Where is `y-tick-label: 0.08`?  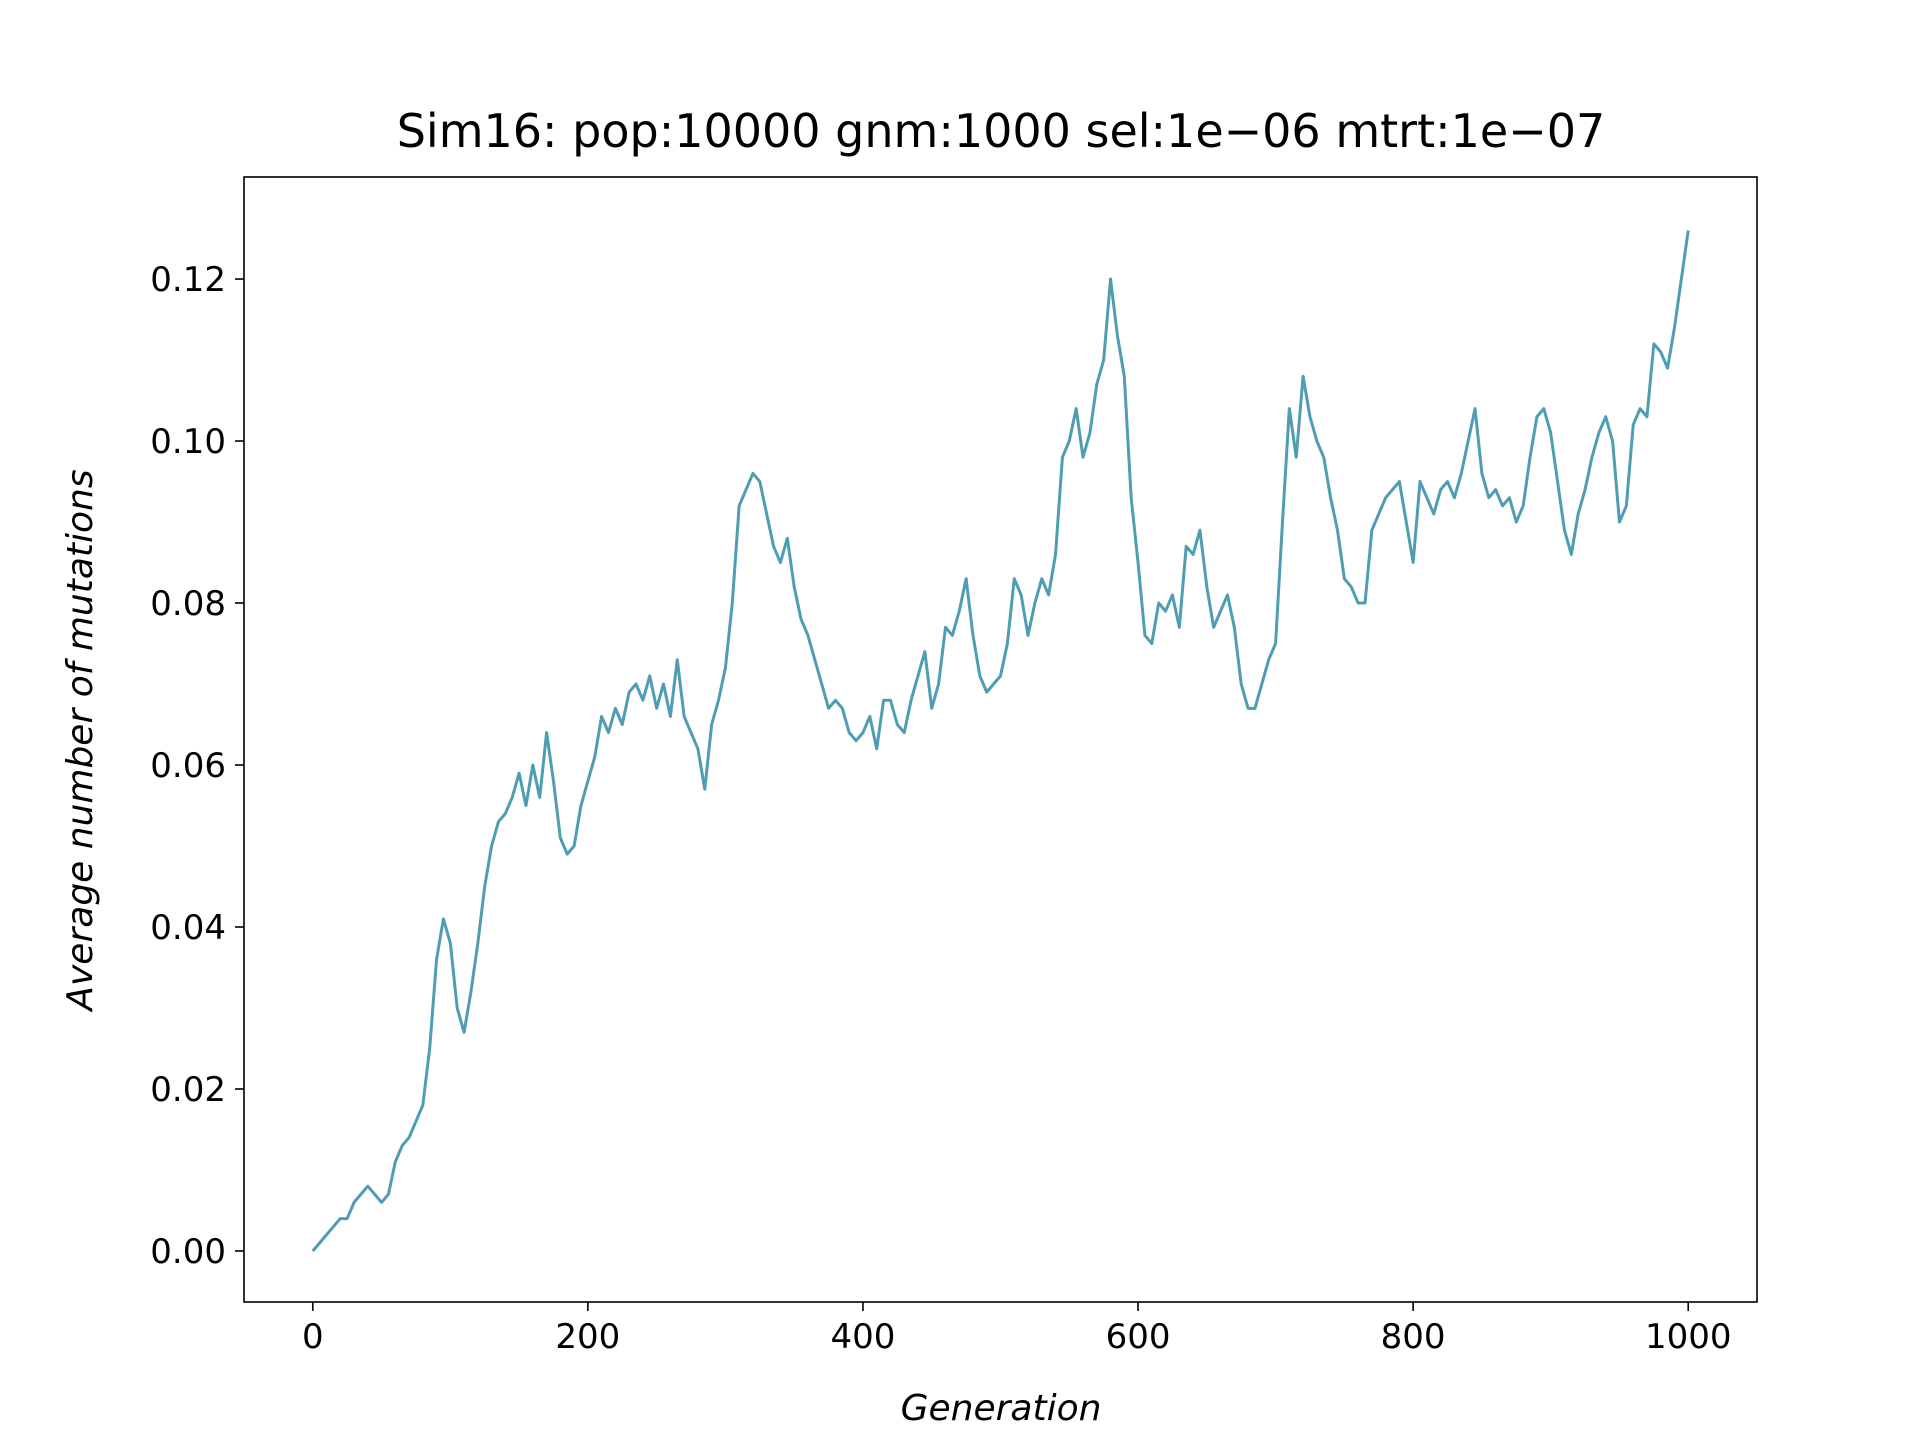
y-tick-label: 0.08 is located at coordinates (188, 604).